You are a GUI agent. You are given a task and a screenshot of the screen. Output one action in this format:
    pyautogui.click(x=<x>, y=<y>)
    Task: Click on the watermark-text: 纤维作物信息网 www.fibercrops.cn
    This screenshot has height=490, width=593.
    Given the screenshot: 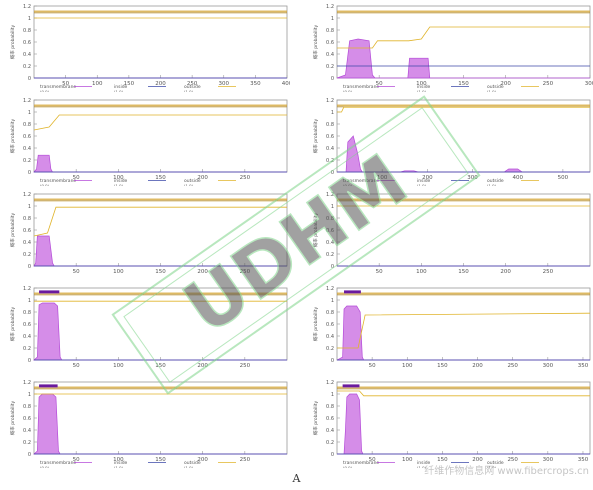 What is the action you would take?
    pyautogui.click(x=506, y=471)
    